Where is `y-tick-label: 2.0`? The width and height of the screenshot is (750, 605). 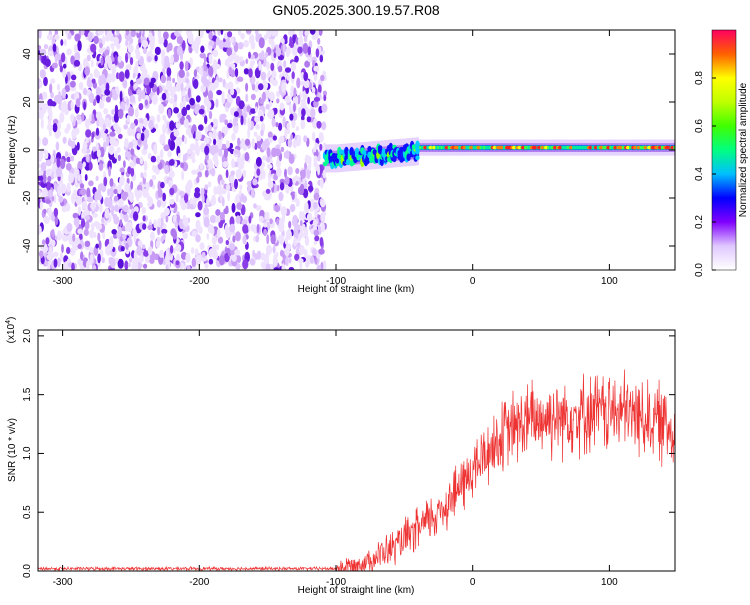
y-tick-label: 2.0 is located at coordinates (27, 335).